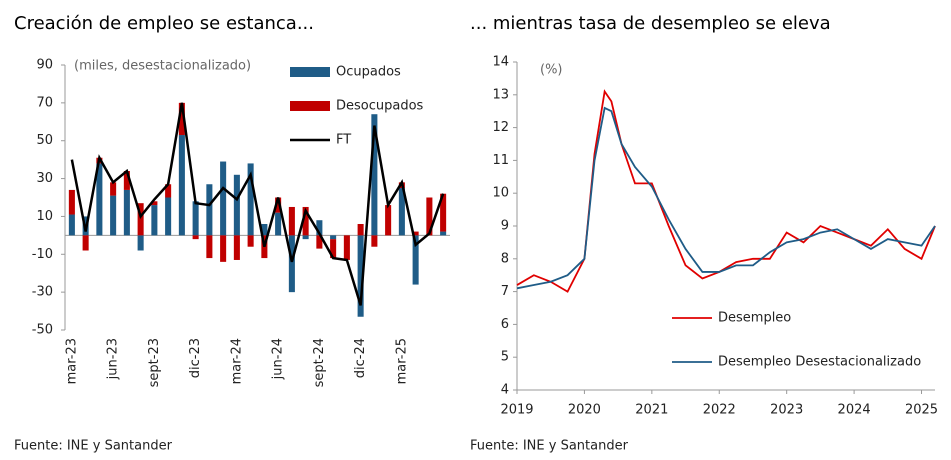 Image resolution: width=951 pixels, height=460 pixels. Describe the element at coordinates (505, 390) in the screenshot. I see `y-tick-label: 4` at that location.